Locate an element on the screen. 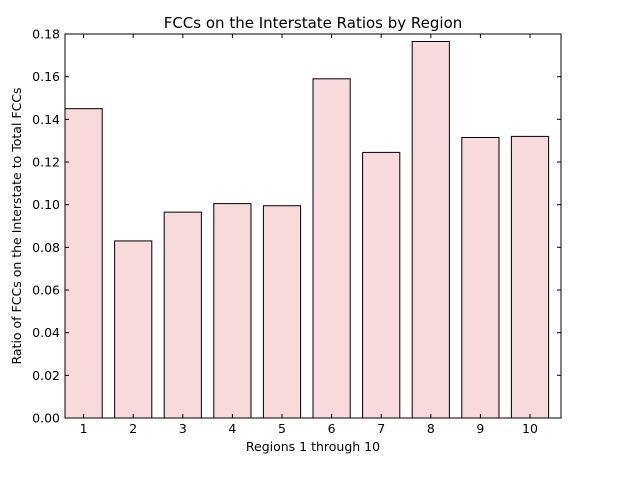  x-tick-label: 9 is located at coordinates (480, 428).